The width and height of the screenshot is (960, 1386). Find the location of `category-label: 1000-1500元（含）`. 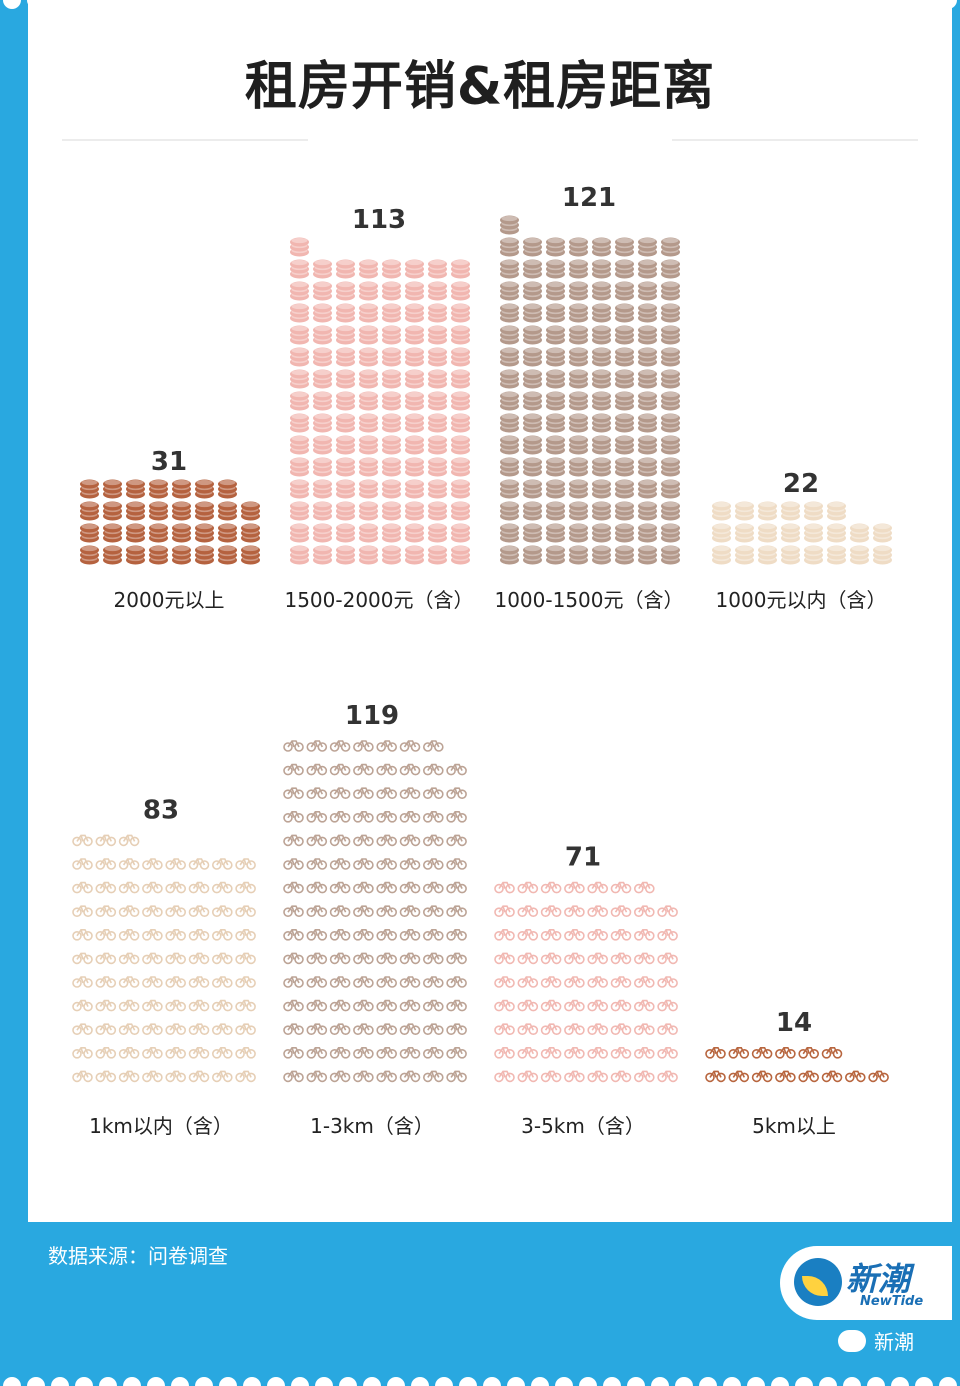

category-label: 1000-1500元（含） is located at coordinates (588, 600).